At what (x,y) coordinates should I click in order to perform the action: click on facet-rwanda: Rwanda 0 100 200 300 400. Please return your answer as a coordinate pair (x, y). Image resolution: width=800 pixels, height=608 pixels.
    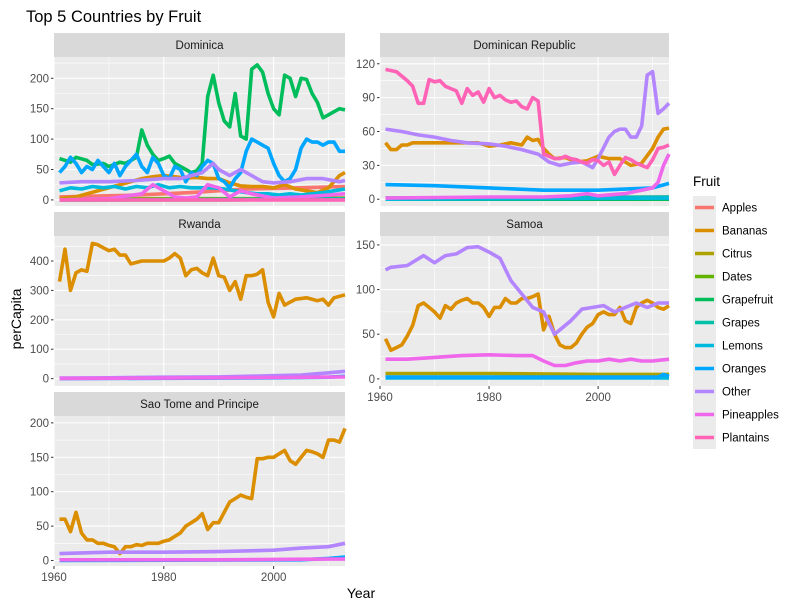
    Looking at the image, I should click on (188, 299).